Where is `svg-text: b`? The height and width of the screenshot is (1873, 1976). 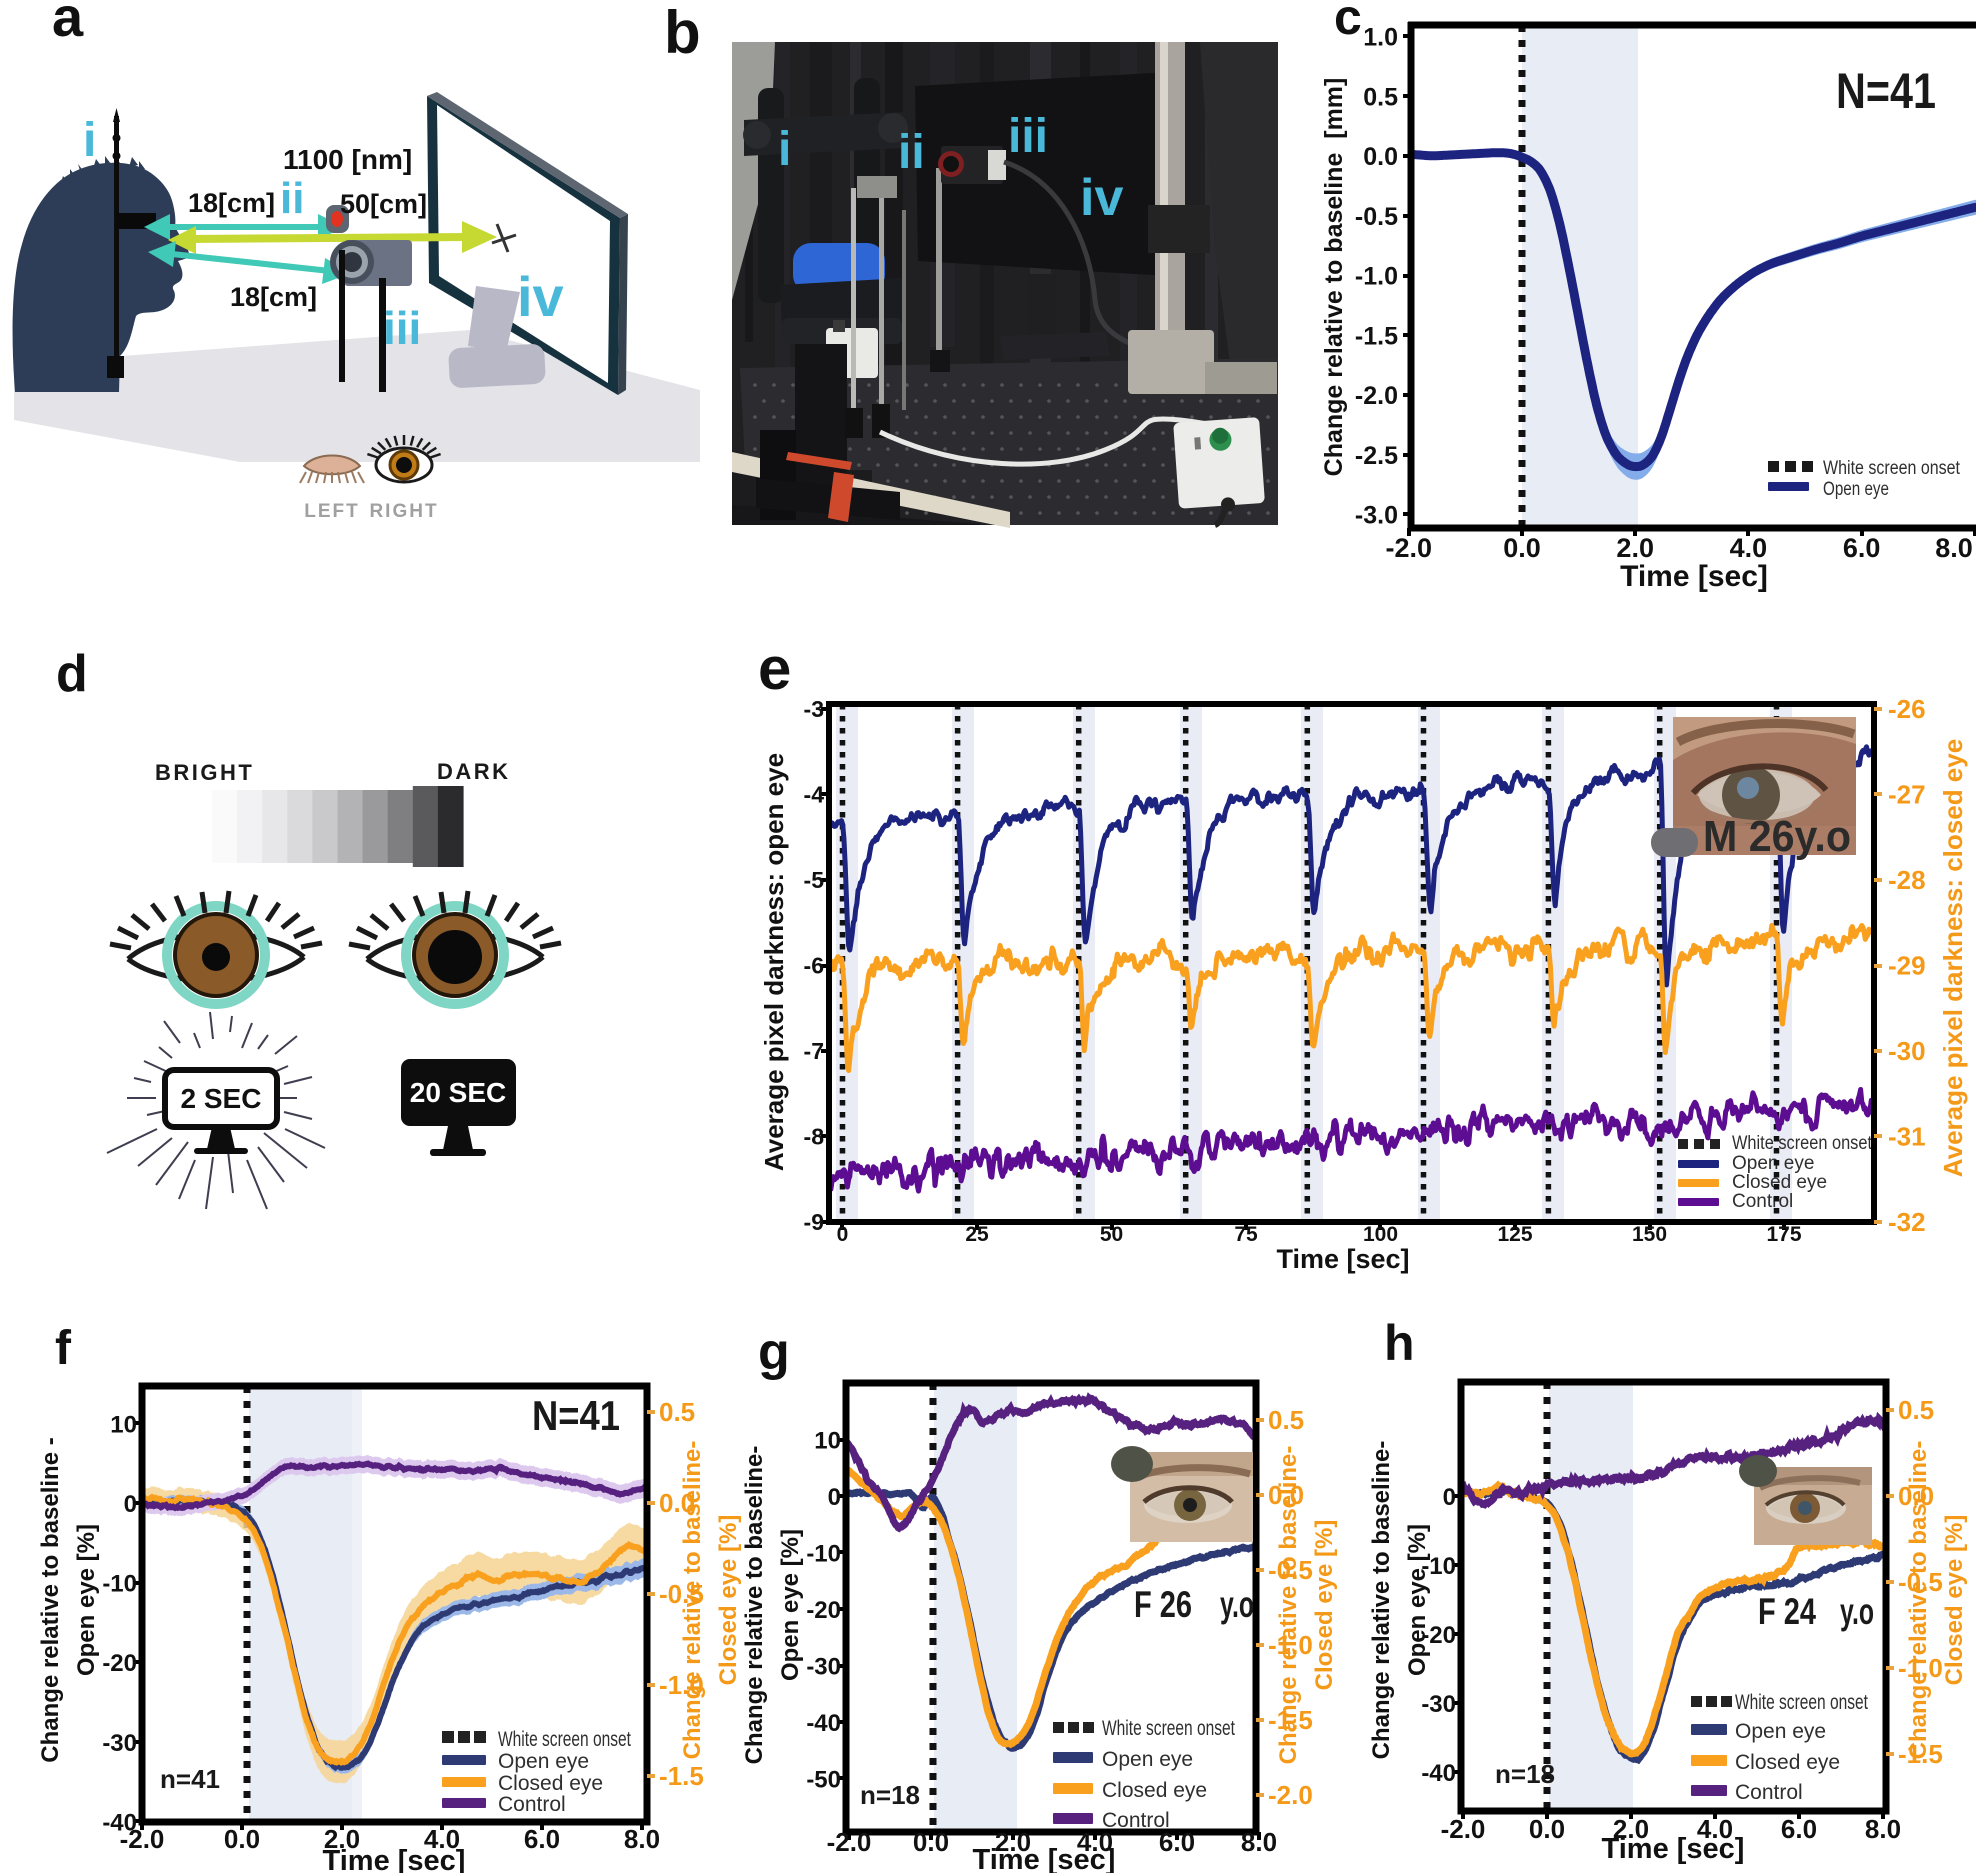
svg-text: b is located at coordinates (682, 33).